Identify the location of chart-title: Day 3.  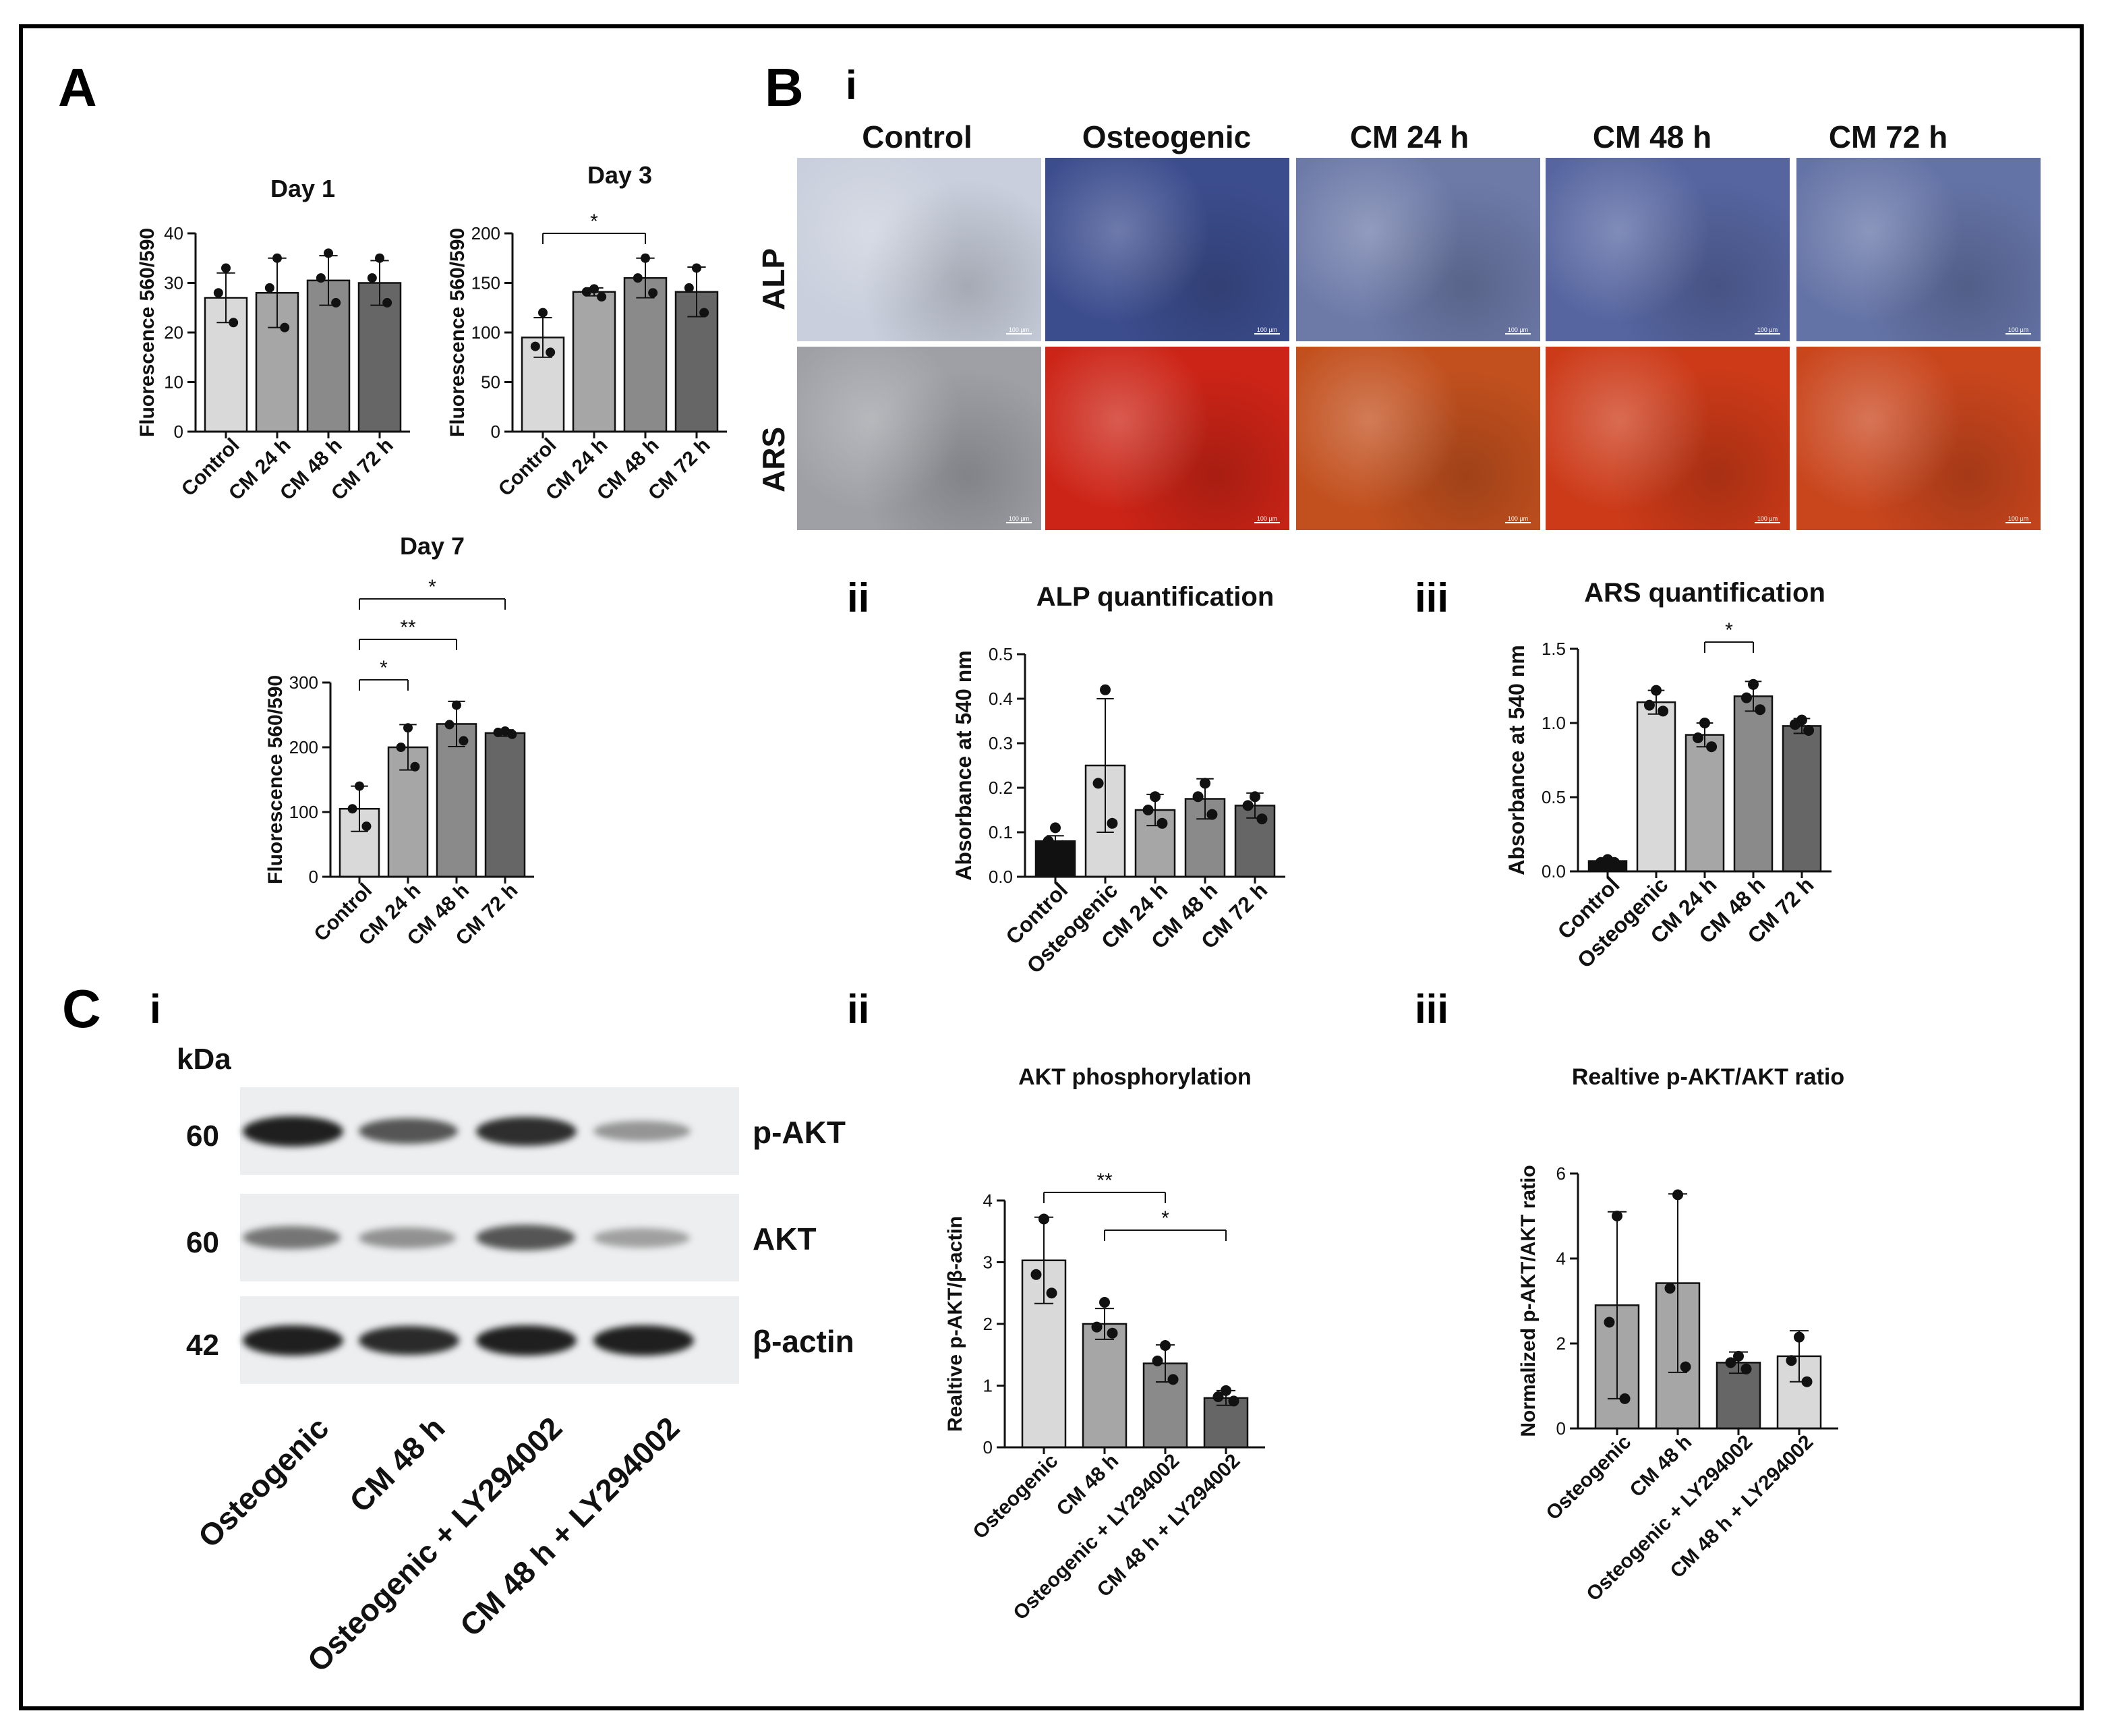
(619, 175).